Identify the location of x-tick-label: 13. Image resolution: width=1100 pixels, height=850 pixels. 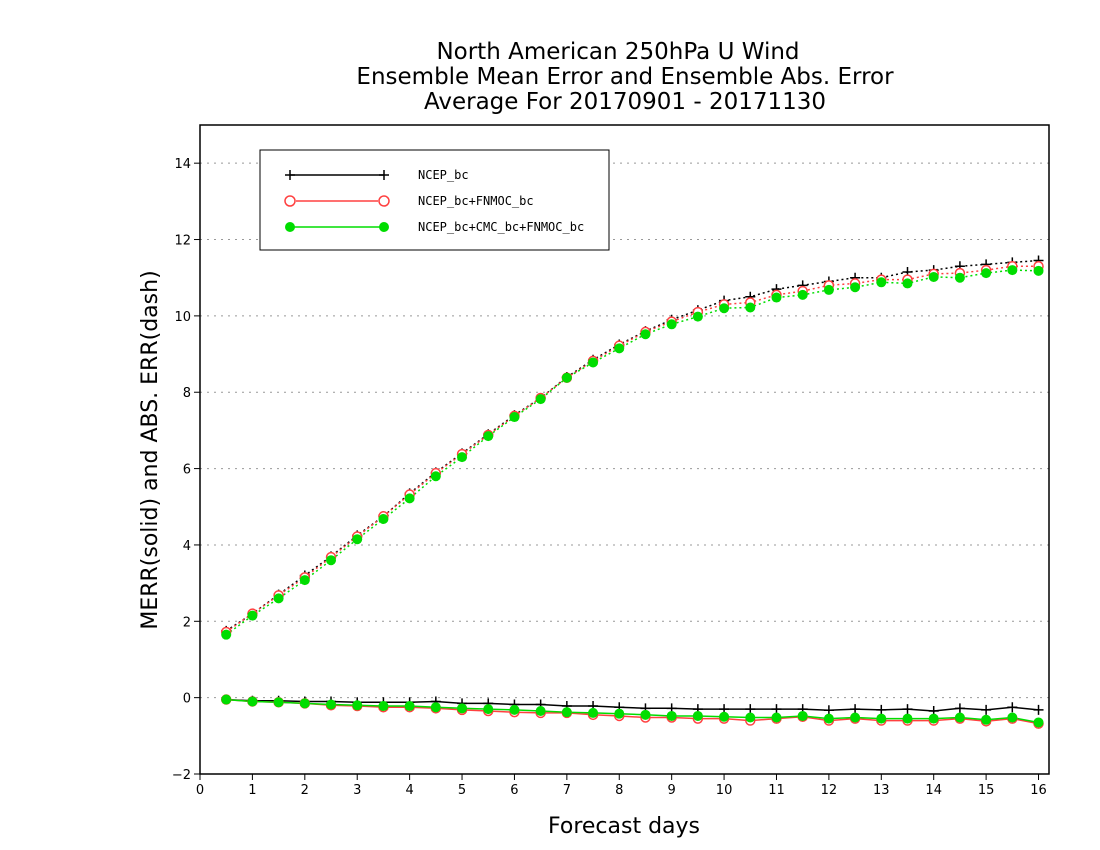
(881, 790).